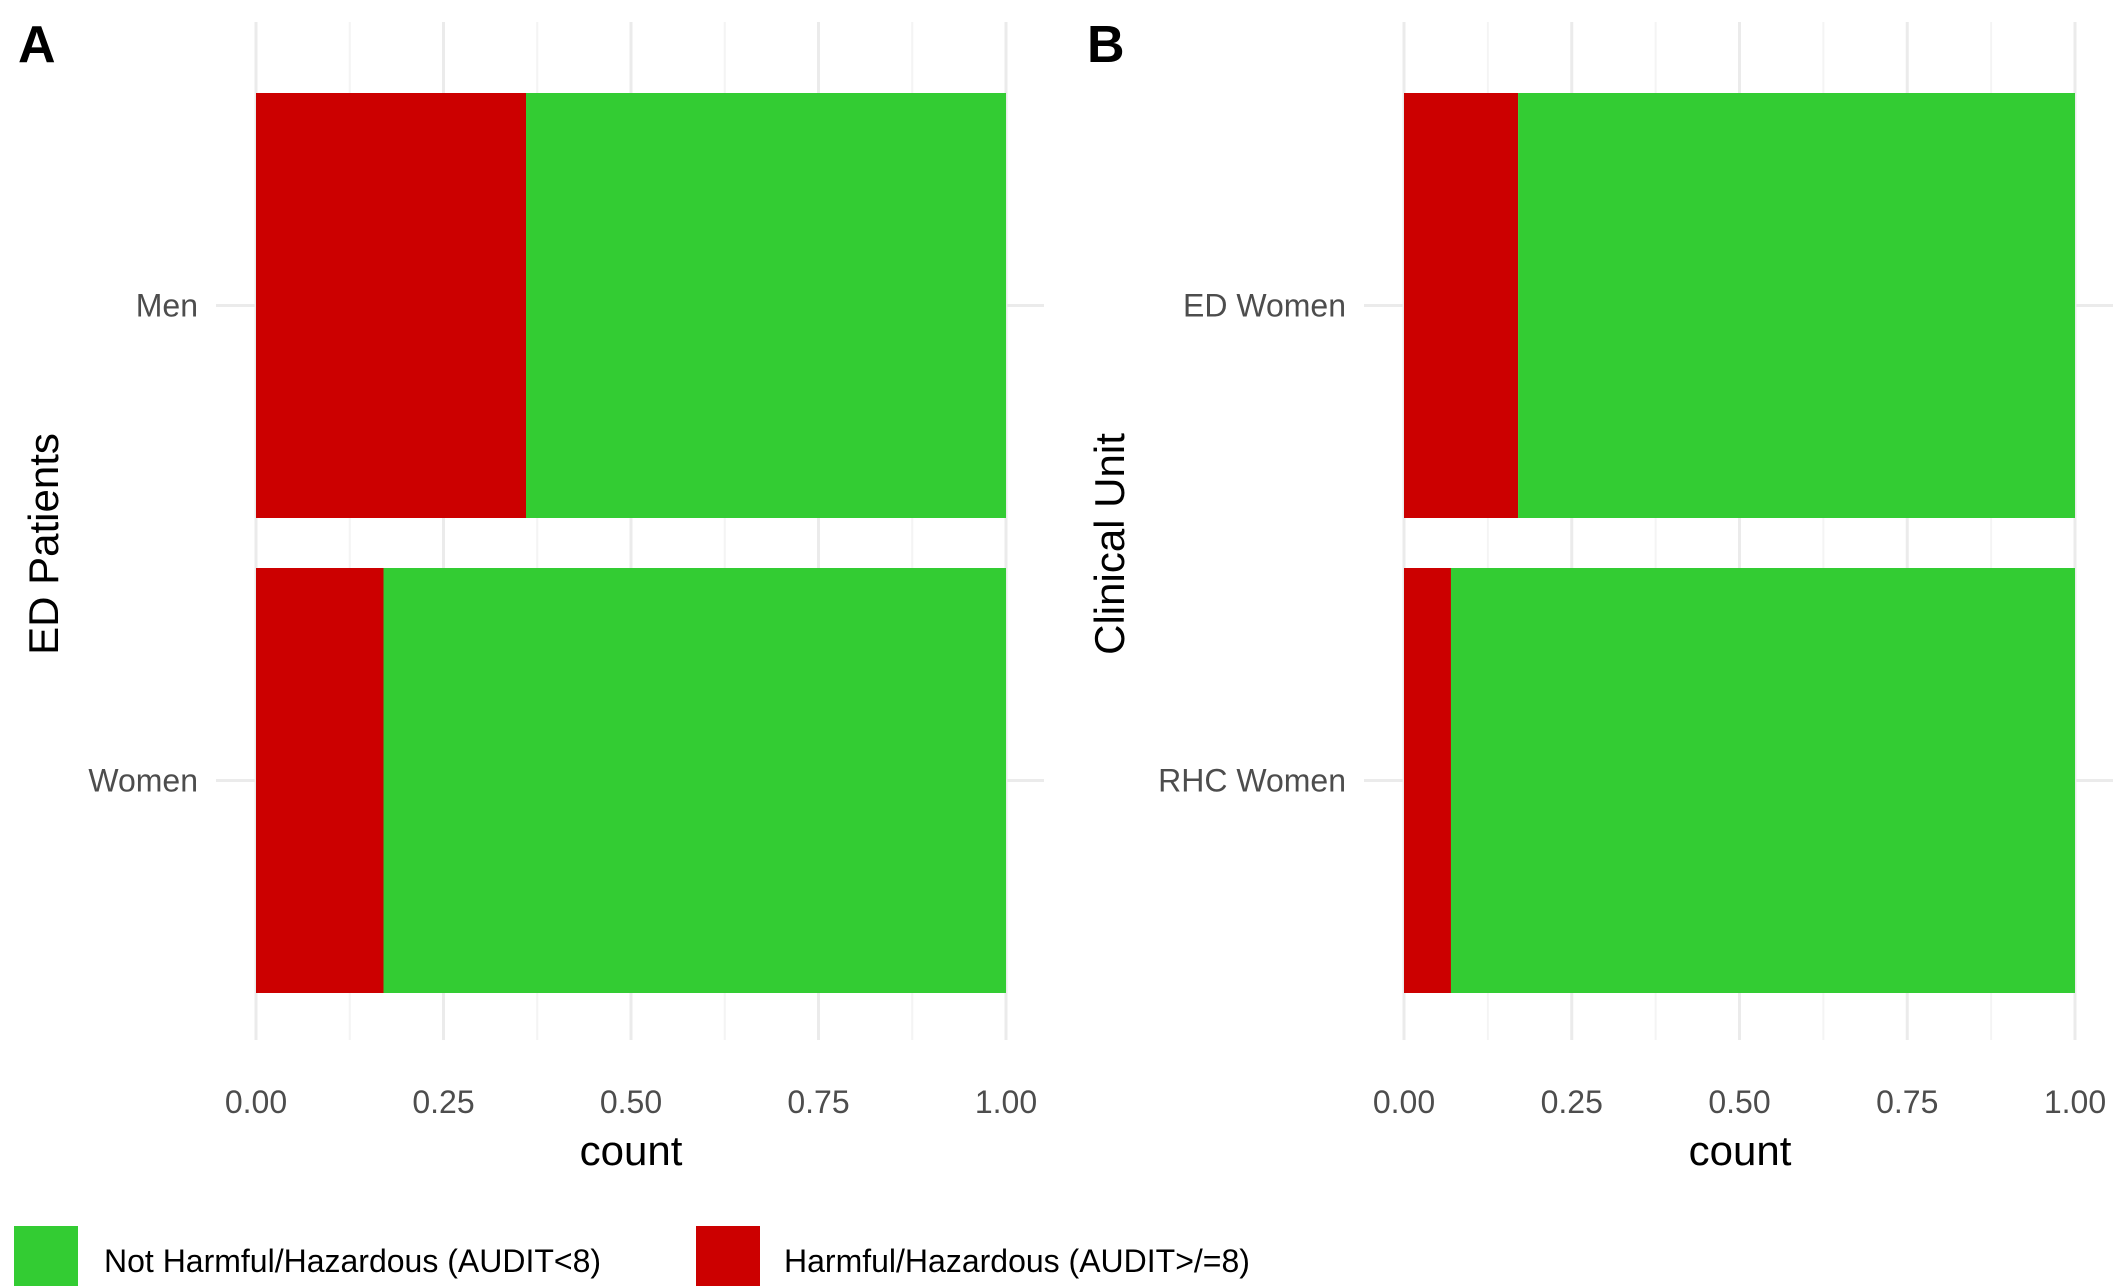 This screenshot has height=1286, width=2118. I want to click on panel-b-y-axis-title: Clinical Unit, so click(1109, 544).